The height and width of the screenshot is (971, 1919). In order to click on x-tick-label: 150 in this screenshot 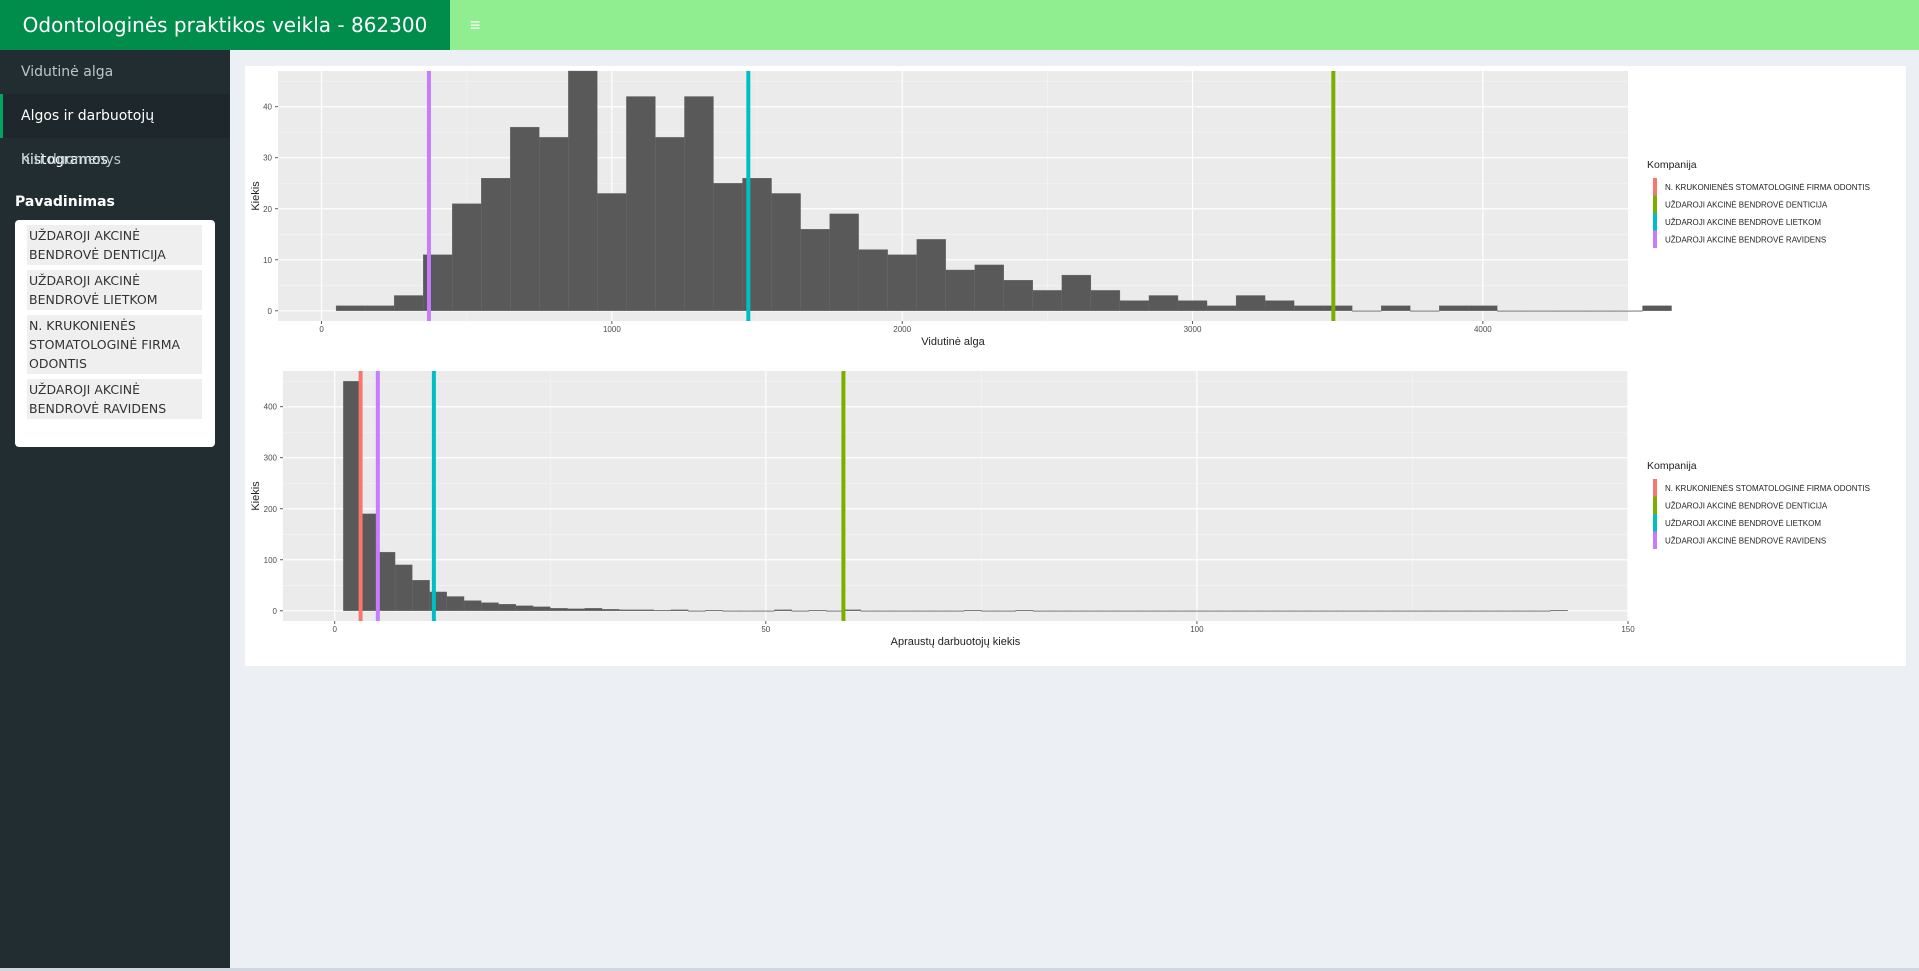, I will do `click(1628, 629)`.